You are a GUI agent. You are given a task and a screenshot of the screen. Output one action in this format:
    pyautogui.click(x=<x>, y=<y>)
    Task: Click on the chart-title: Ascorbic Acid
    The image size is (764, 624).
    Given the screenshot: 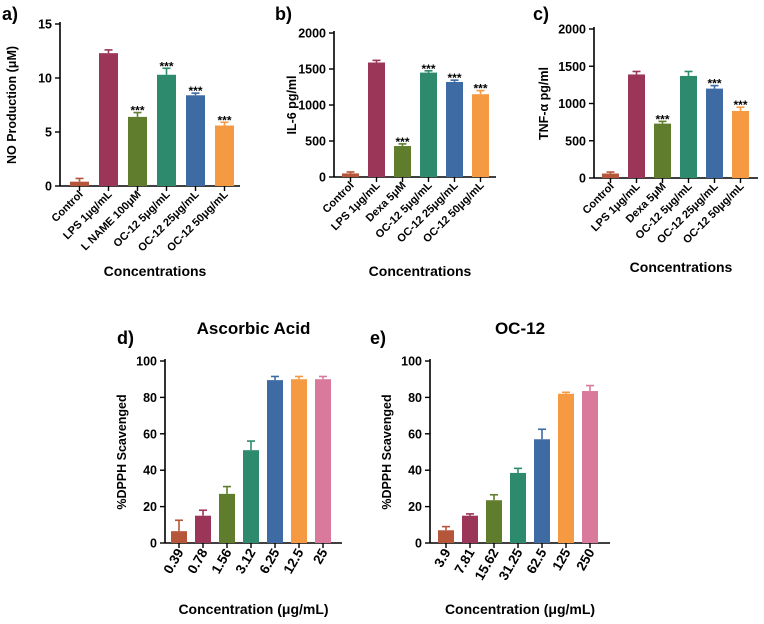 What is the action you would take?
    pyautogui.click(x=254, y=328)
    